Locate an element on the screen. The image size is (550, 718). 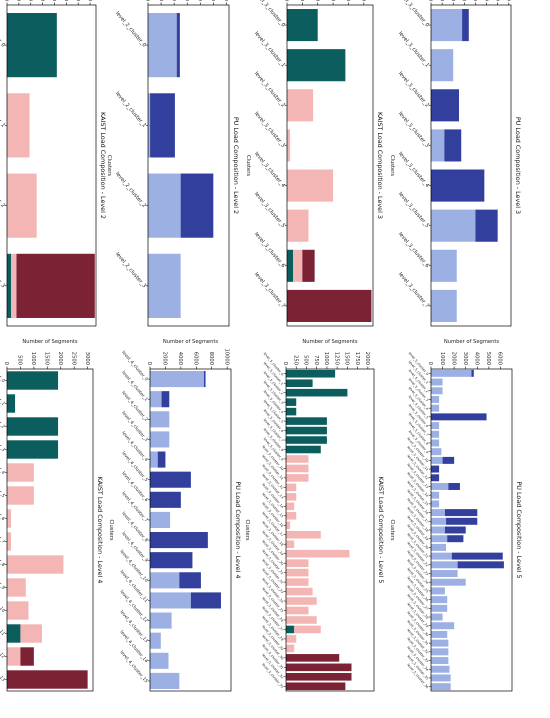
bar-pu-l5-22-s0 is located at coordinates (444, 565).